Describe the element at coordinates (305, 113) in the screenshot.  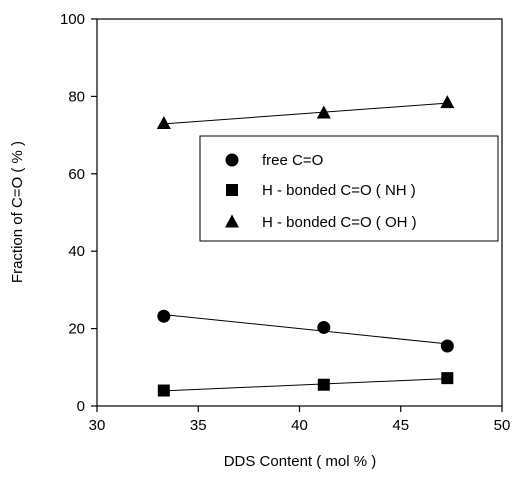
I see `oh-bonded-co-trendline` at that location.